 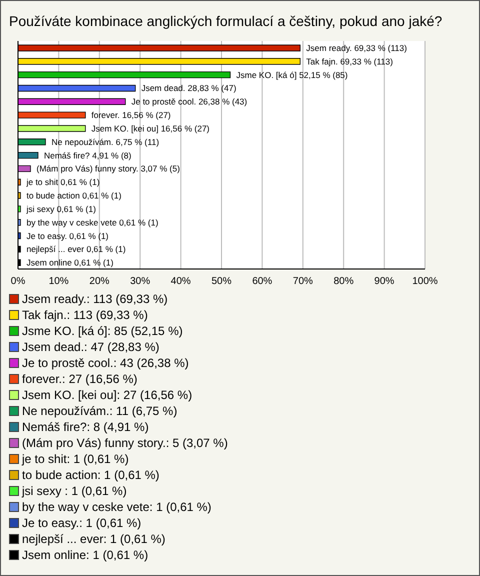 What do you see at coordinates (82, 523) in the screenshot?
I see `text: Je to easy.: 1 (0,61 %)` at bounding box center [82, 523].